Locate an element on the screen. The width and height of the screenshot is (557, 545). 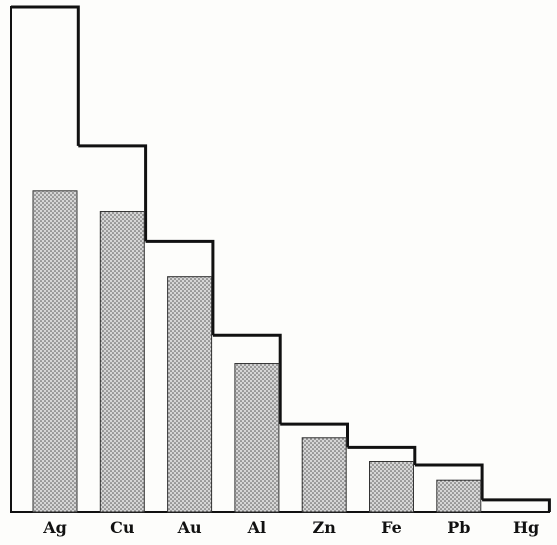
category-label-hg: Hg is located at coordinates (526, 527).